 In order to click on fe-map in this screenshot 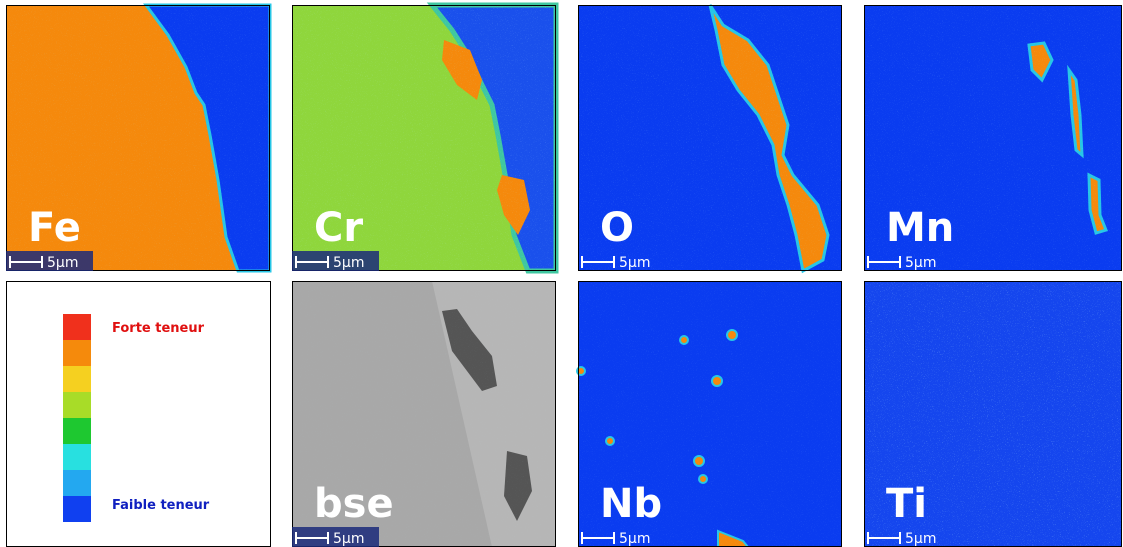, I will do `click(139, 138)`.